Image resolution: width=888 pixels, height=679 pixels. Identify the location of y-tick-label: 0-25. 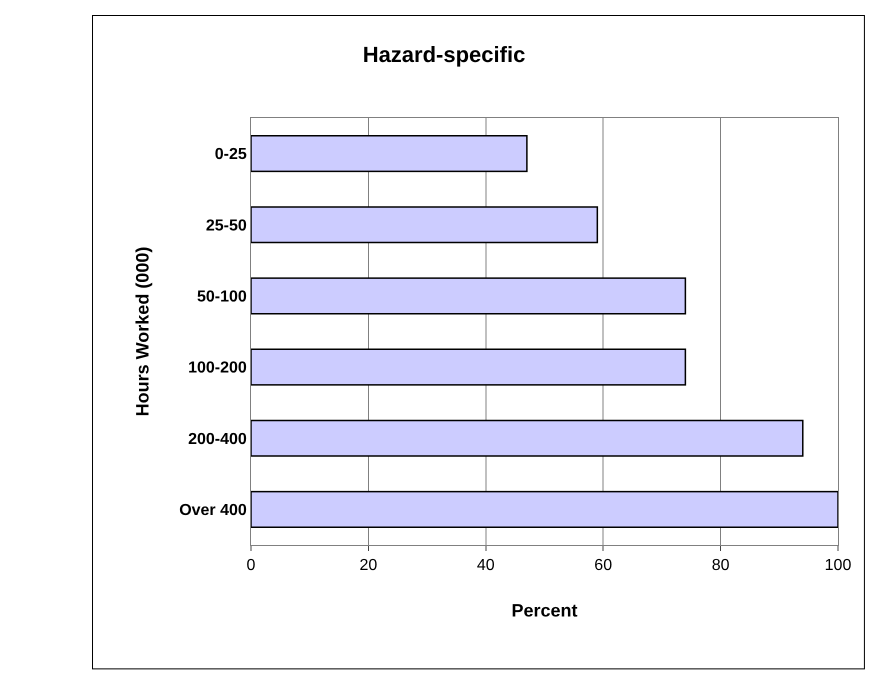
(230, 155).